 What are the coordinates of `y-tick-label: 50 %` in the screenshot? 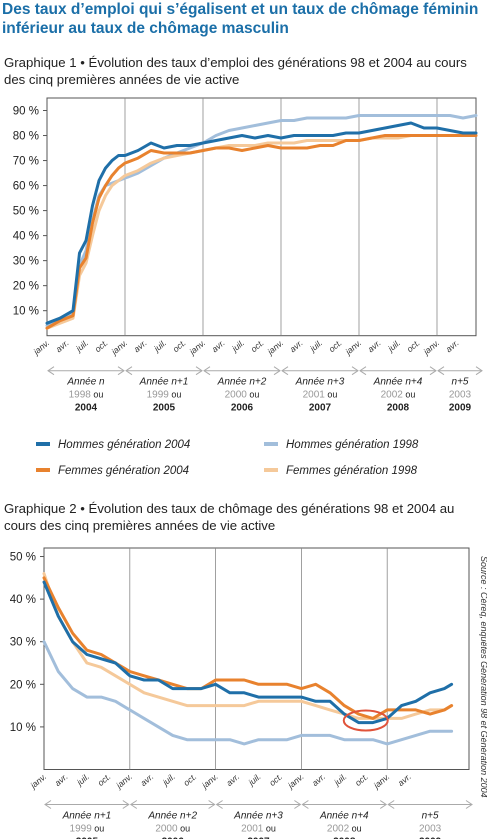 It's located at (26, 212).